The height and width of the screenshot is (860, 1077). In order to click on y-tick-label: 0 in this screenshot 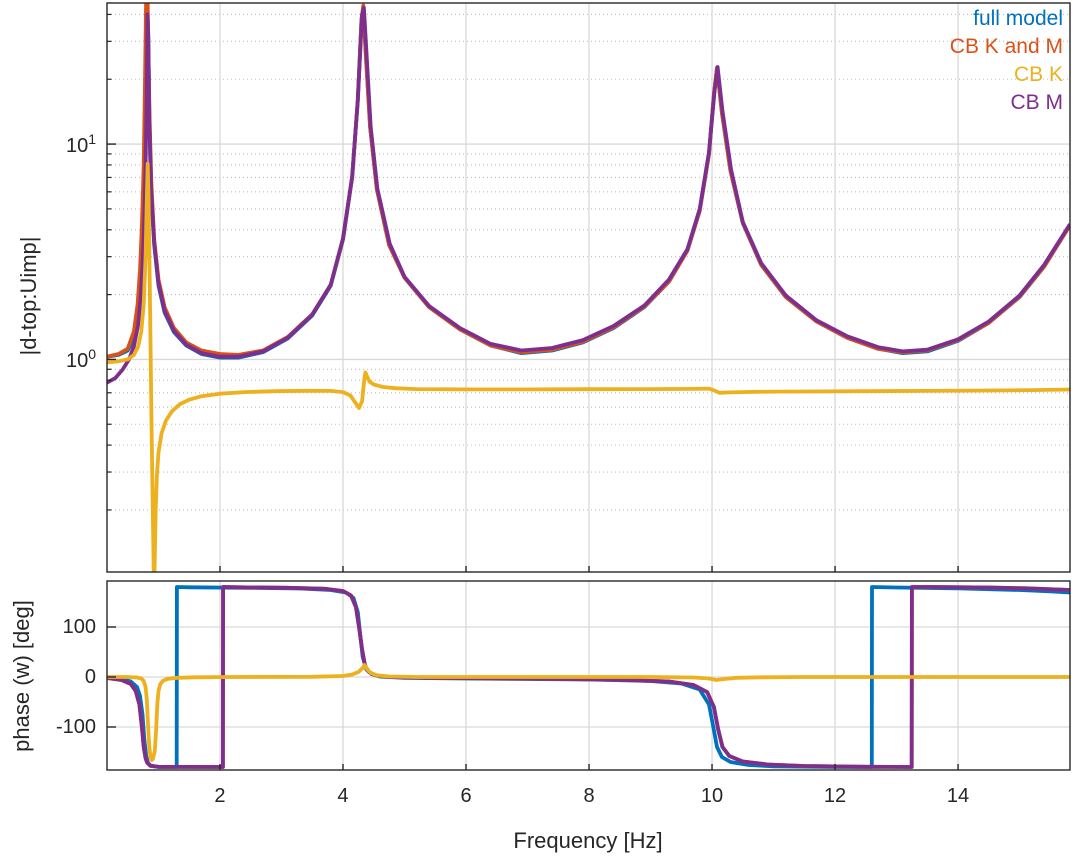, I will do `click(90, 677)`.